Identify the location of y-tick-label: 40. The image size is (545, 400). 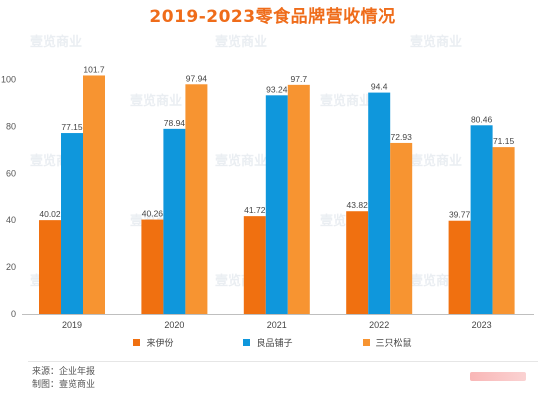
(11, 220).